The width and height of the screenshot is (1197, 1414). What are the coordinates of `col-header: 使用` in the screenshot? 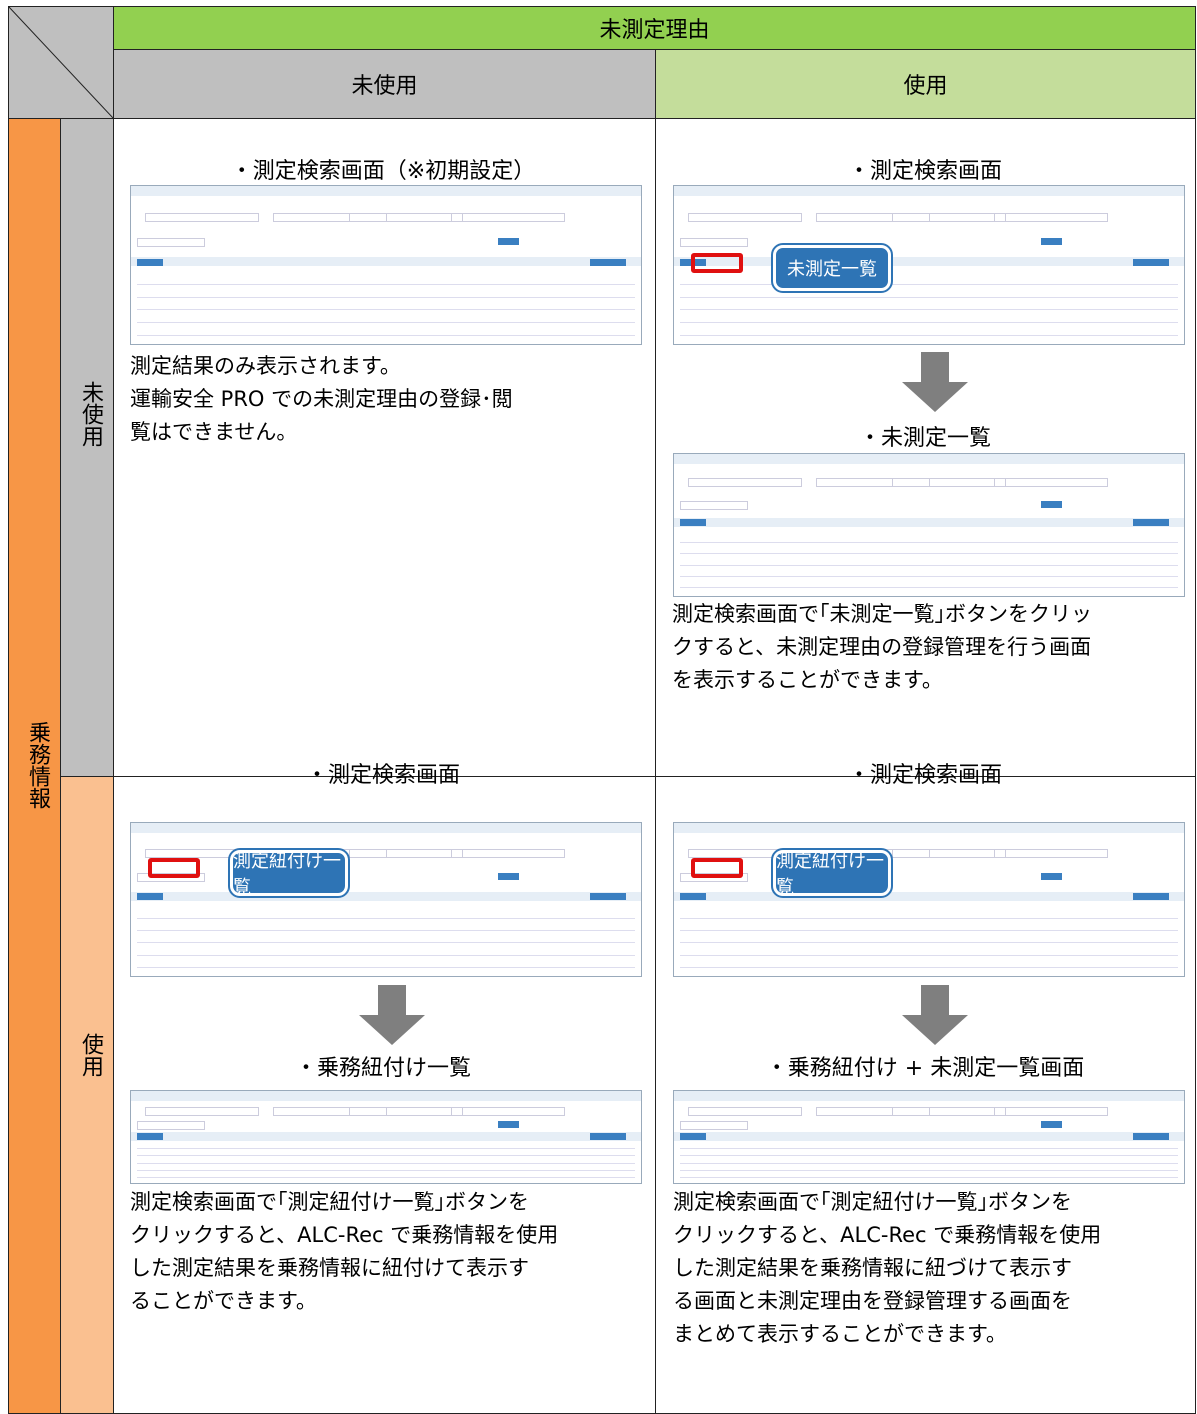 It's located at (925, 84).